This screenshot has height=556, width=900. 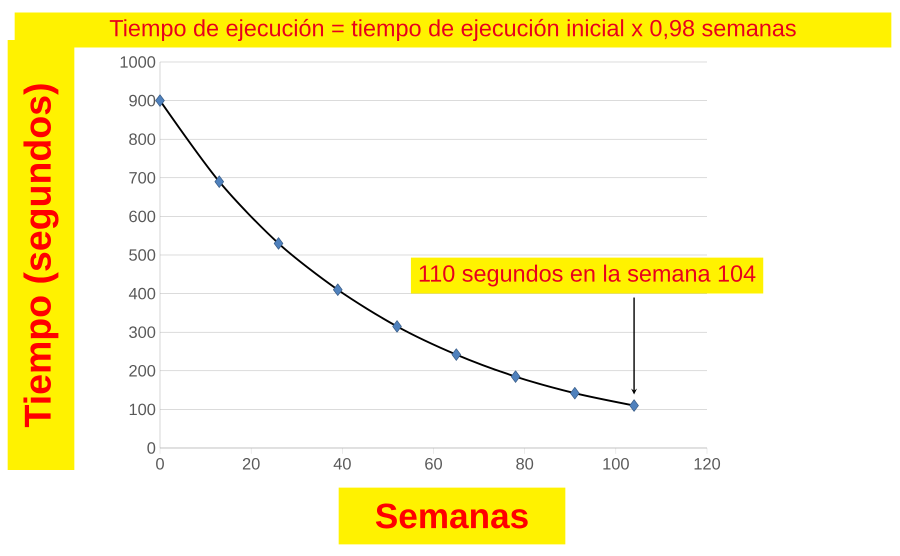 What do you see at coordinates (142, 216) in the screenshot?
I see `y-tick-label: 600` at bounding box center [142, 216].